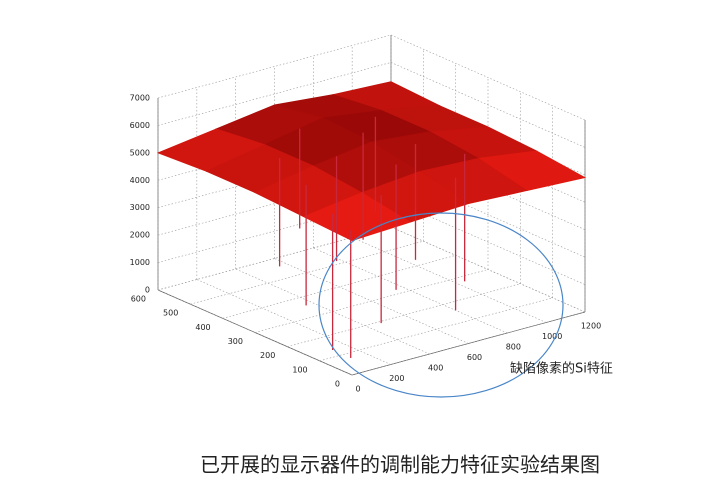 This screenshot has width=725, height=490. What do you see at coordinates (140, 125) in the screenshot?
I see `z-tick-label: 6000` at bounding box center [140, 125].